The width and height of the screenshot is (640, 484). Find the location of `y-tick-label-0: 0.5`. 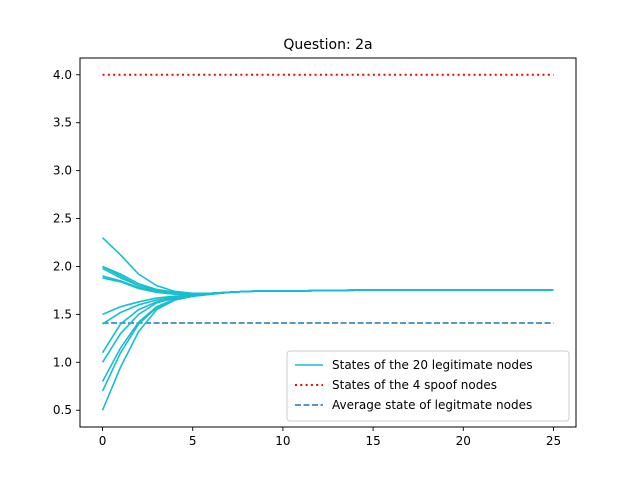

y-tick-label-0: 0.5 is located at coordinates (62, 410).